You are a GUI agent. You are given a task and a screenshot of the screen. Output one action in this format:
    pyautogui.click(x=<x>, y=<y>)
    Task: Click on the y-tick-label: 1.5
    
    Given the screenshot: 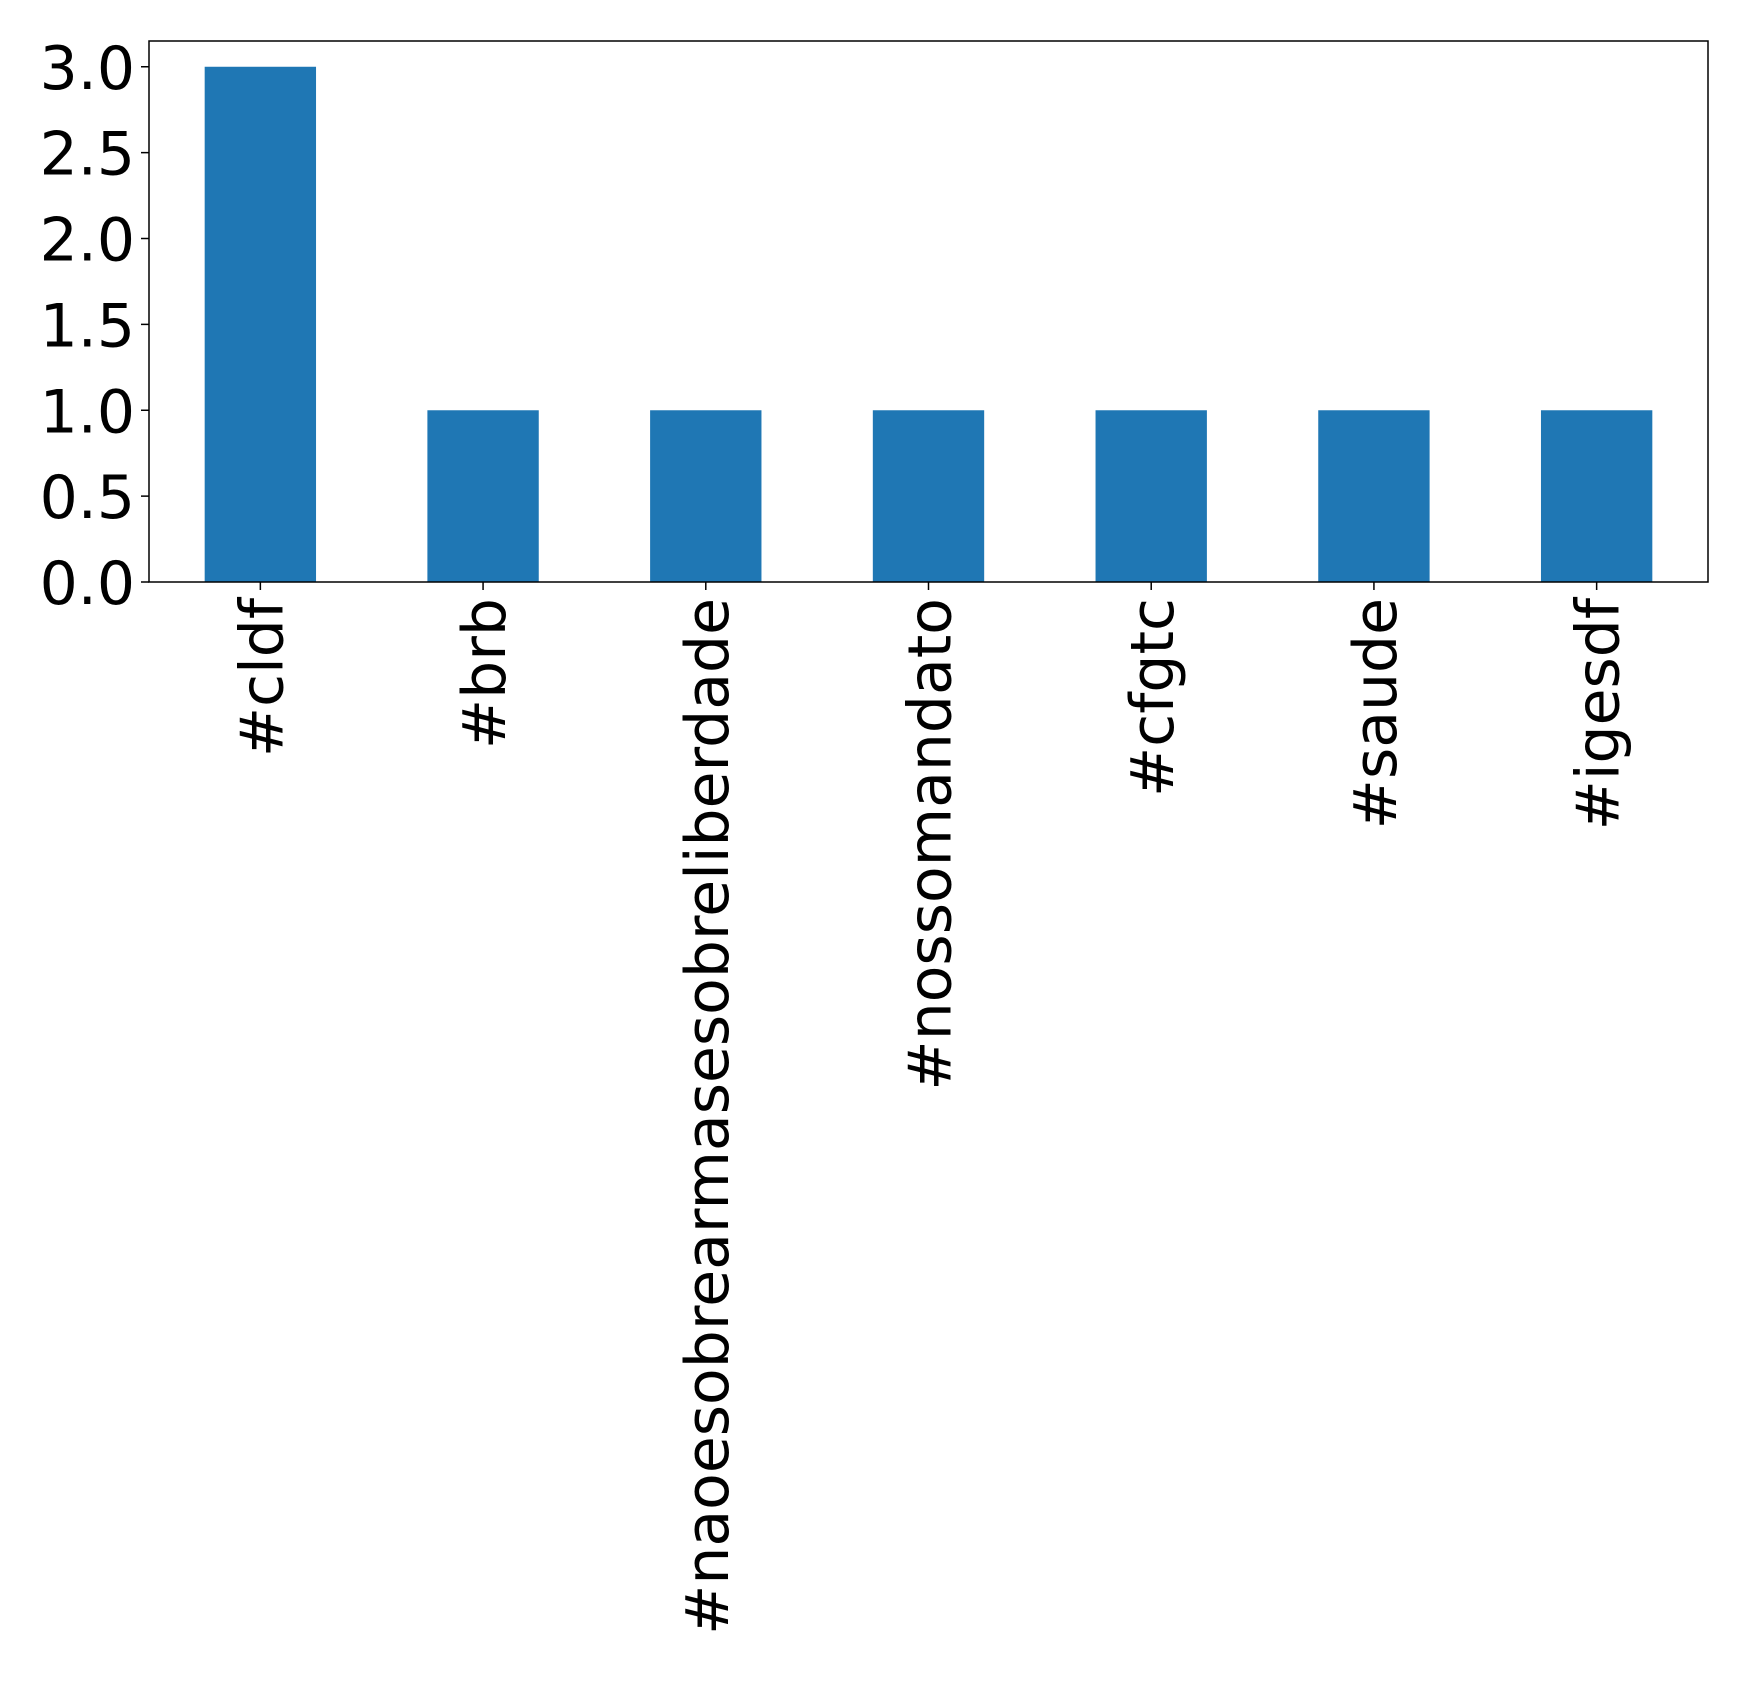 What is the action you would take?
    pyautogui.click(x=87, y=326)
    